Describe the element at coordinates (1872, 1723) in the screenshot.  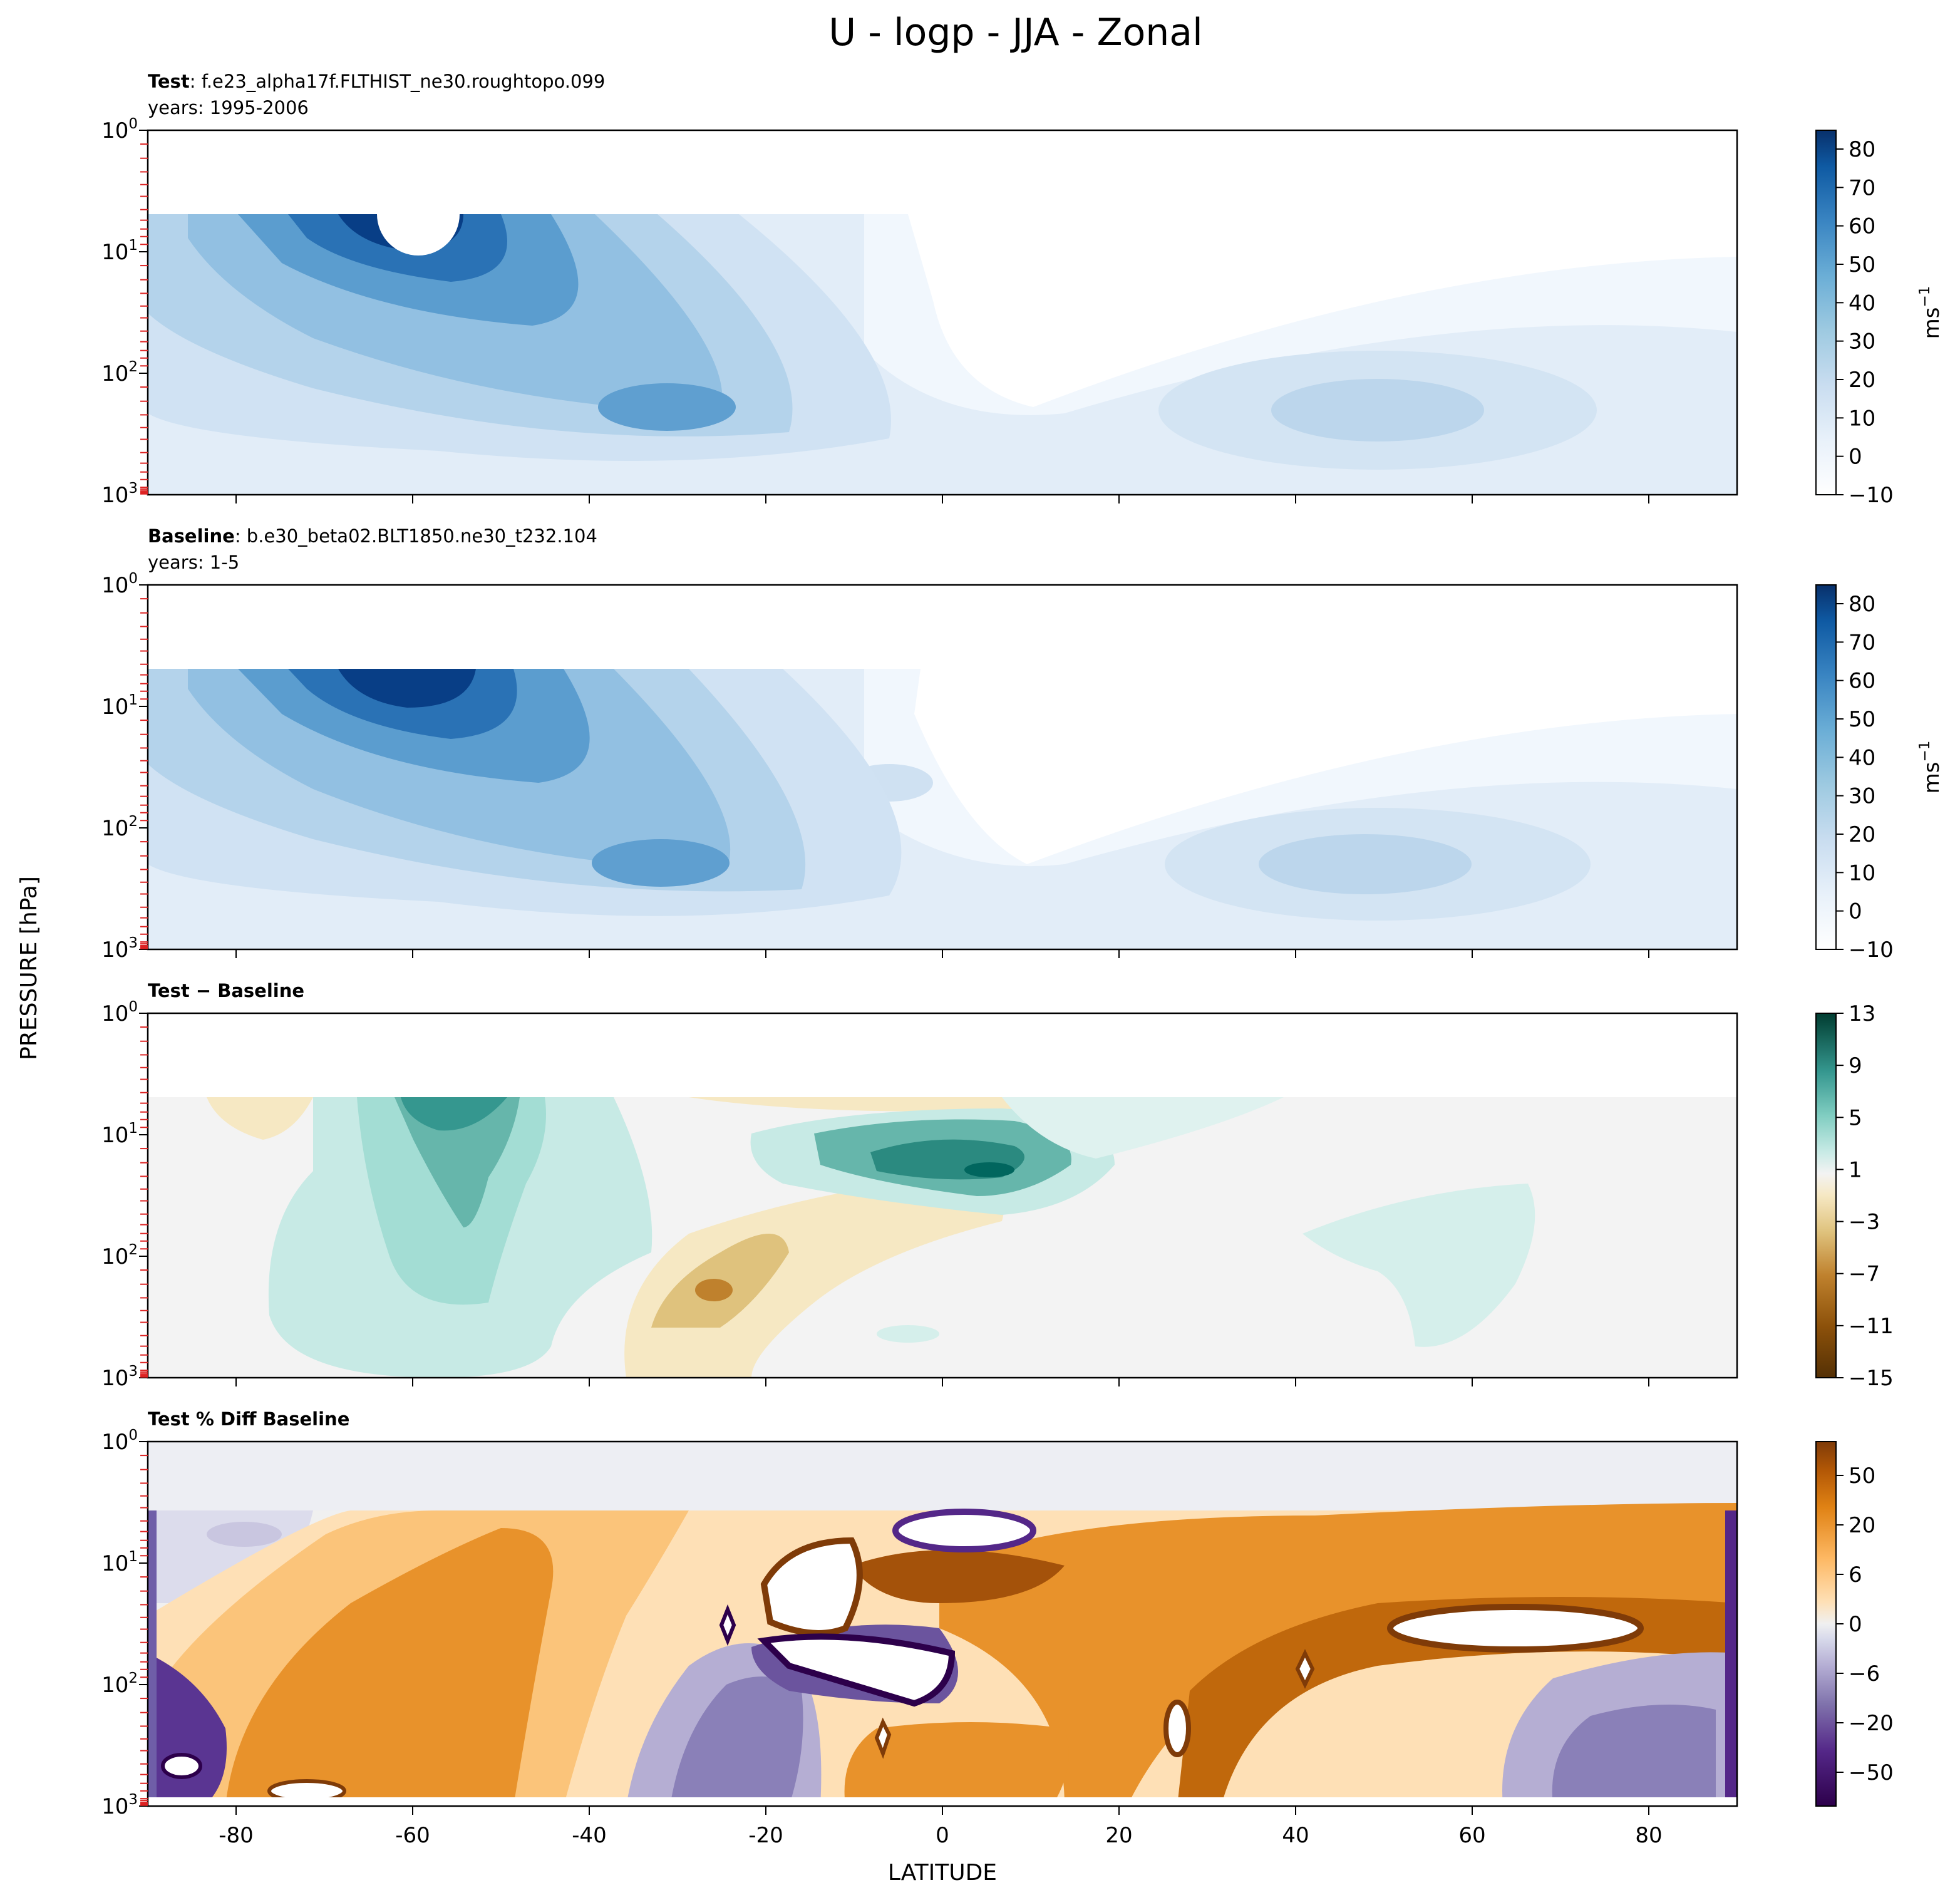
I see `colorbar-tick-label: −20` at that location.